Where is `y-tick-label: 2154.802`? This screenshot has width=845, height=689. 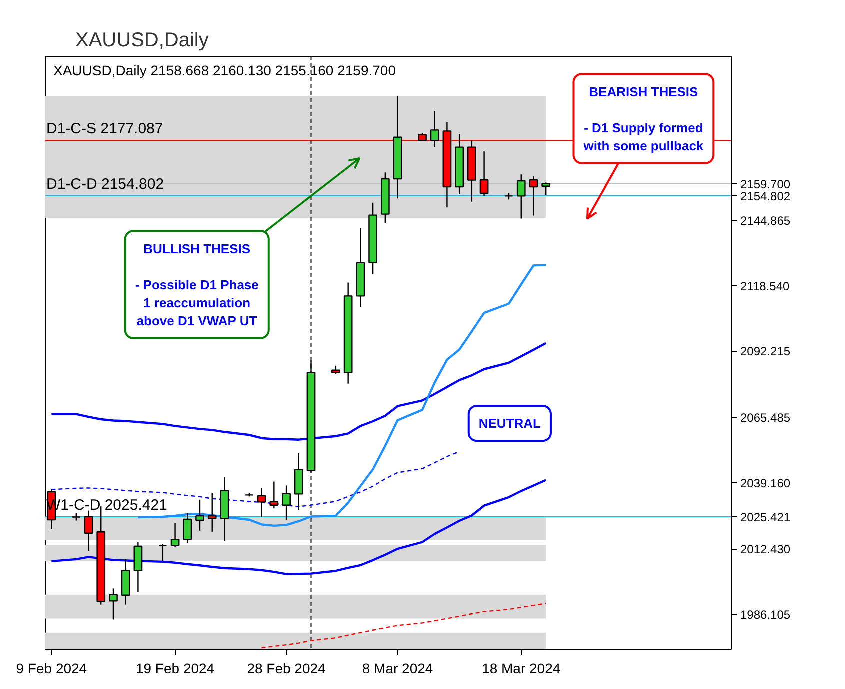
y-tick-label: 2154.802 is located at coordinates (765, 196).